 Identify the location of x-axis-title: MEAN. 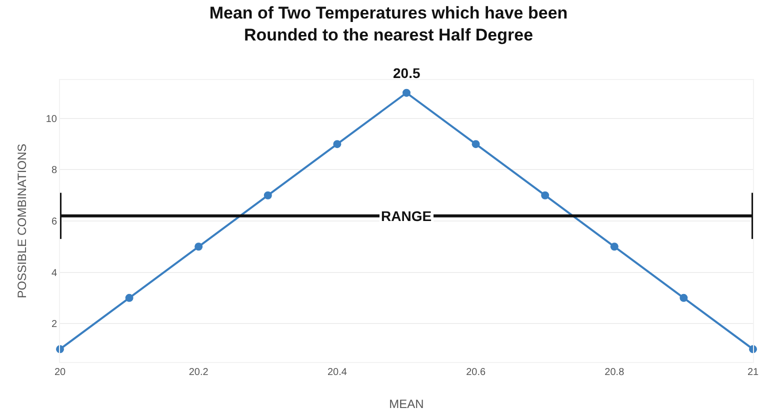
(406, 404).